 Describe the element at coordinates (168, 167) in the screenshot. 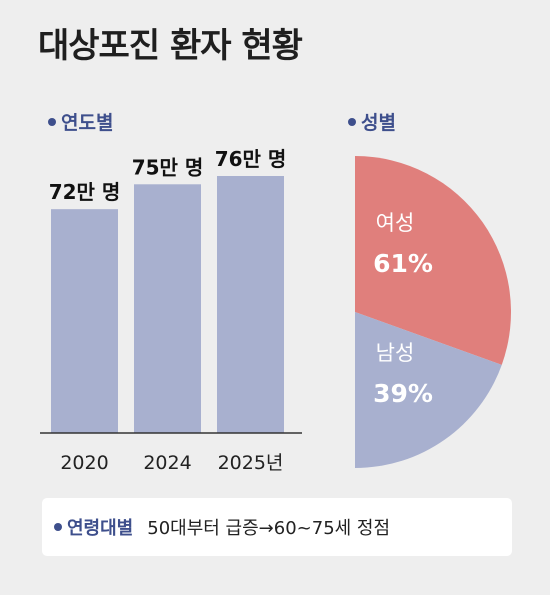

I see `bar-value-label: 75만 명` at that location.